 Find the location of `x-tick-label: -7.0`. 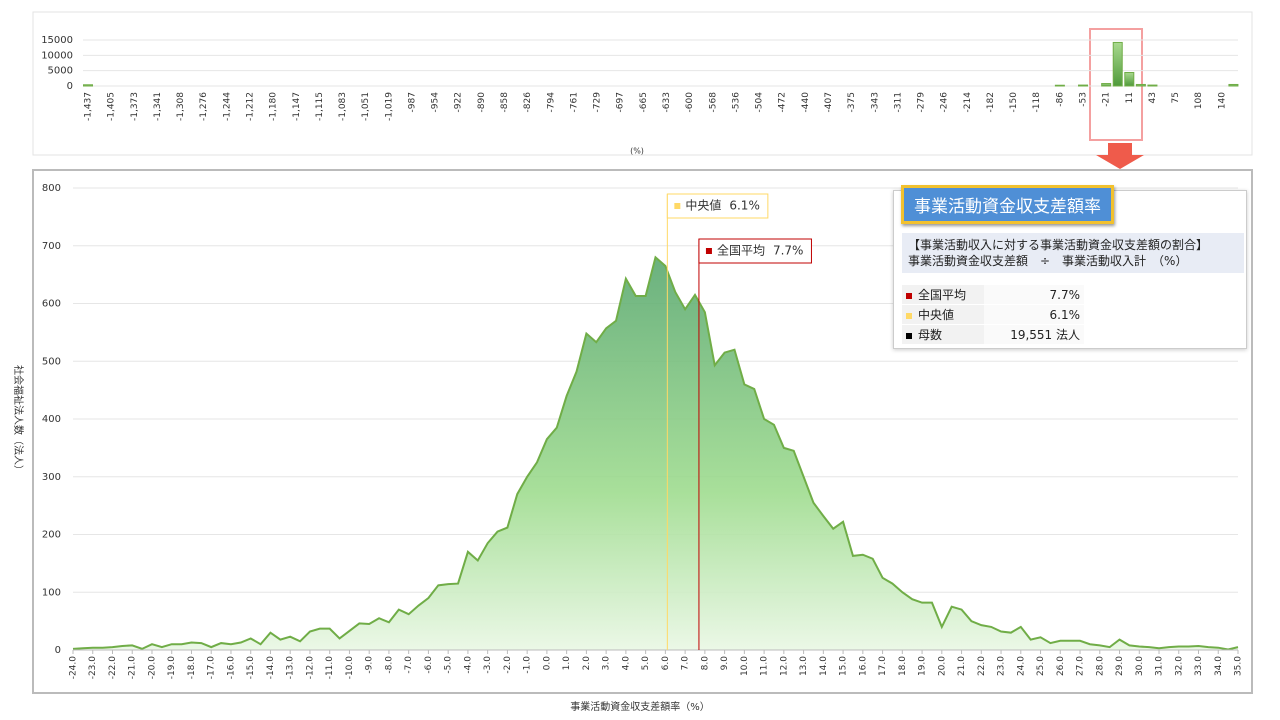

x-tick-label: -7.0 is located at coordinates (409, 665).